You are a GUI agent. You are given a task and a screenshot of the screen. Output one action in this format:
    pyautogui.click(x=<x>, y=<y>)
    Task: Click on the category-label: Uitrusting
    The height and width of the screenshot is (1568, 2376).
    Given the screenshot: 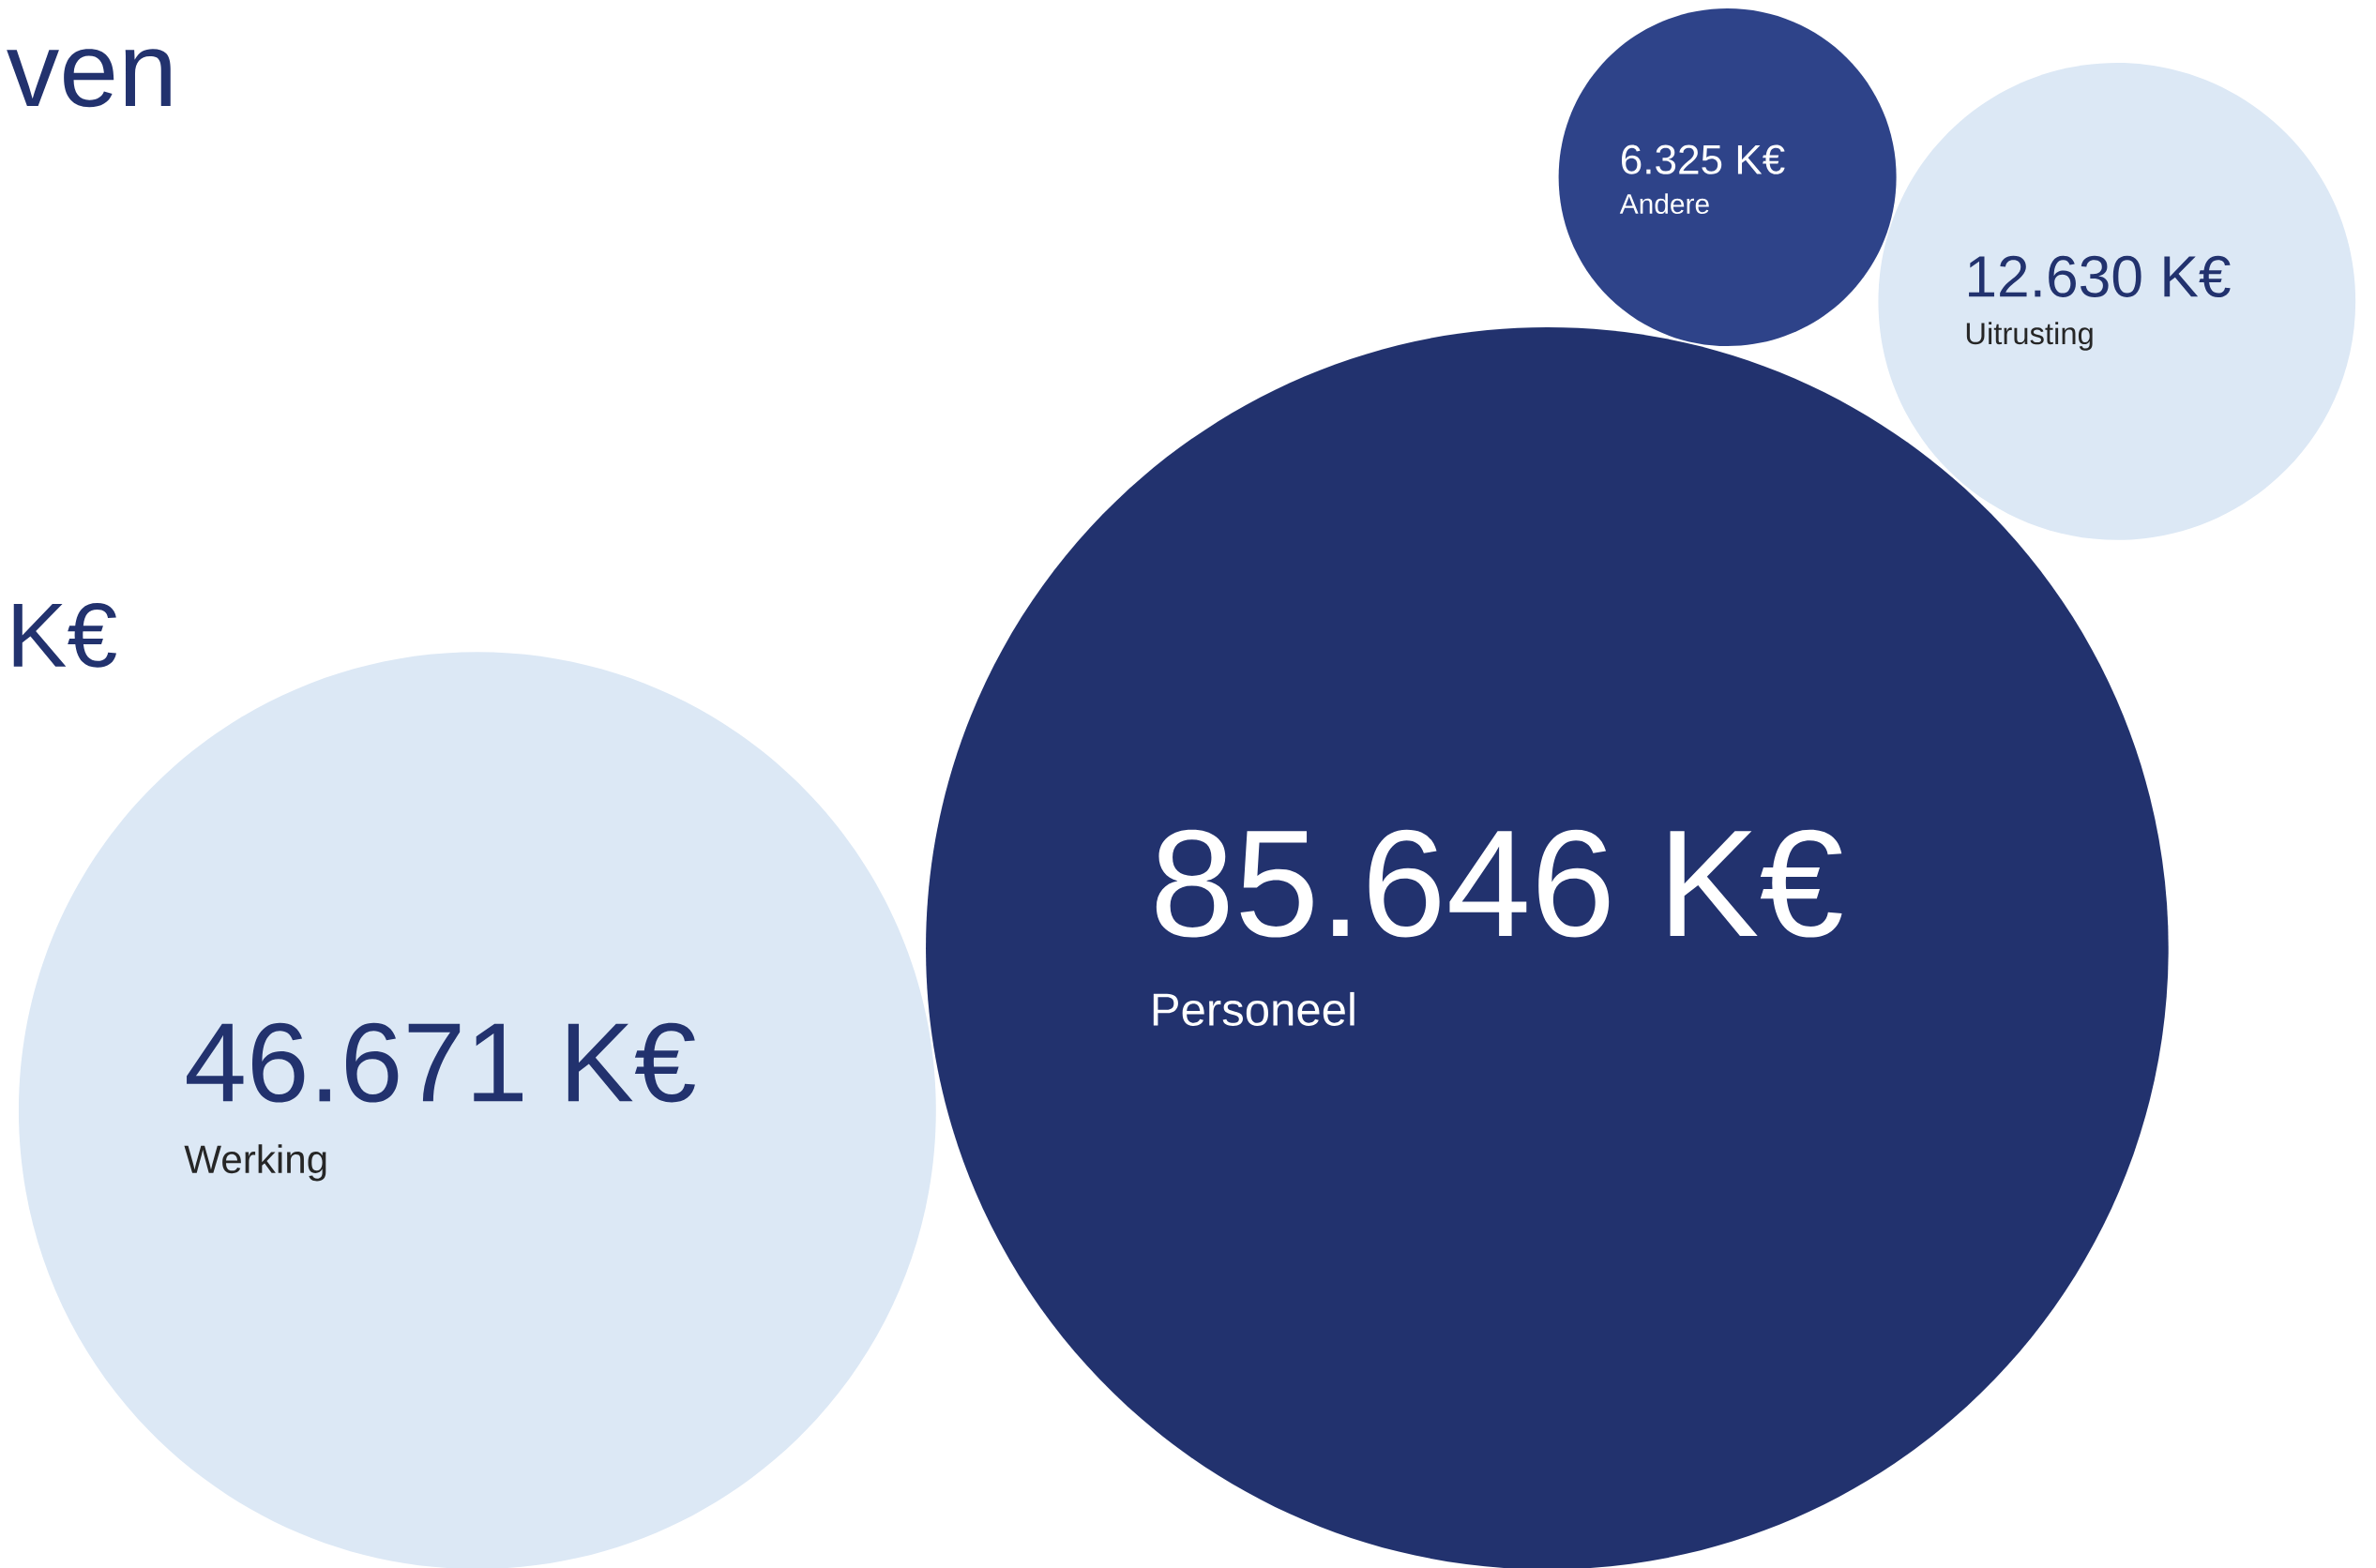 What is the action you would take?
    pyautogui.click(x=2030, y=336)
    